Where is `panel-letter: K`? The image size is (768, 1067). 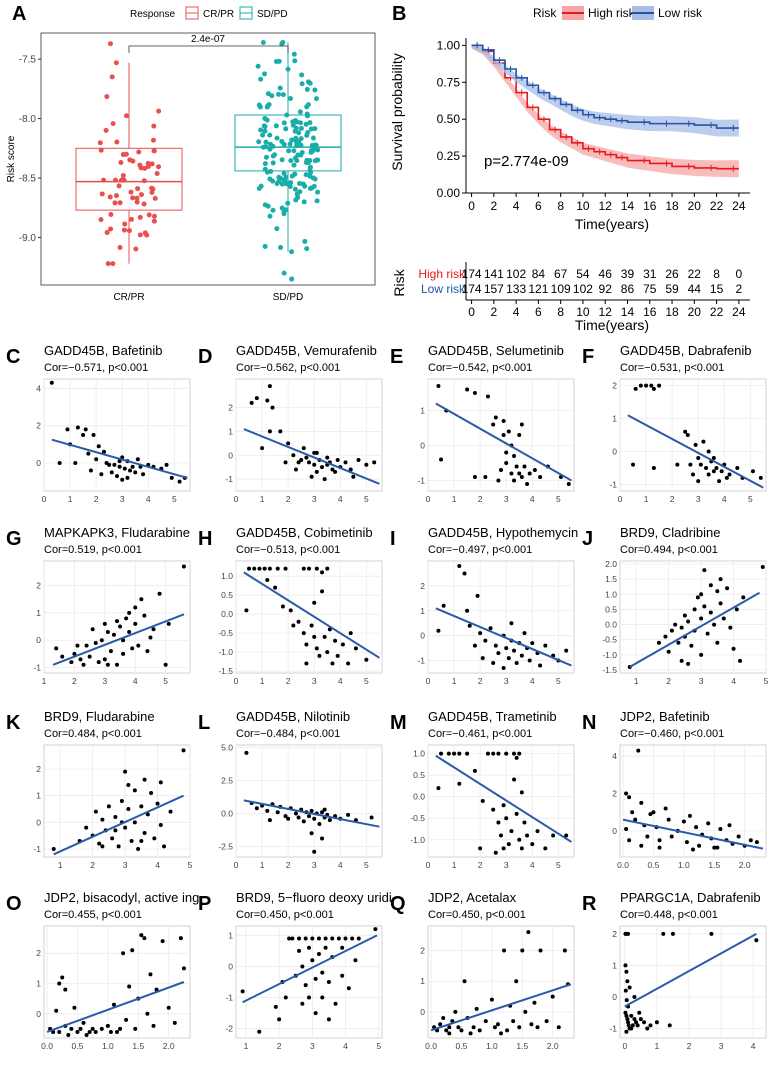
panel-letter: K is located at coordinates (13, 723).